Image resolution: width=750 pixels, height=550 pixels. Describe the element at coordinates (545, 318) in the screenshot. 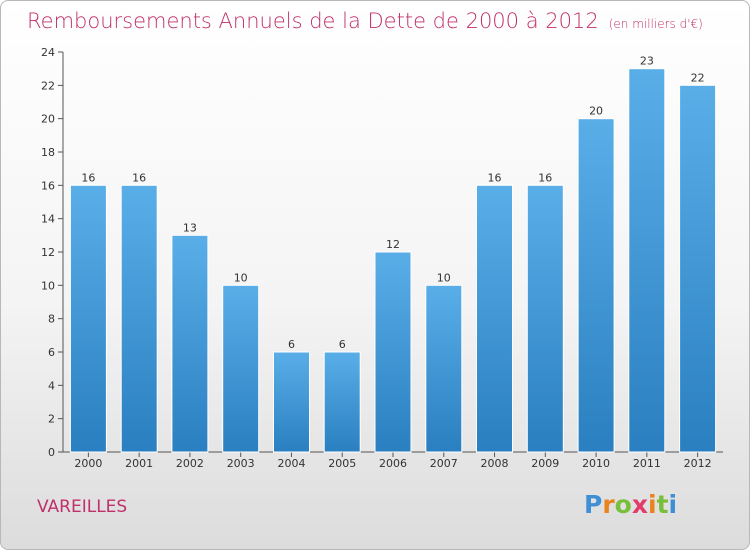

I see `bar-2009` at that location.